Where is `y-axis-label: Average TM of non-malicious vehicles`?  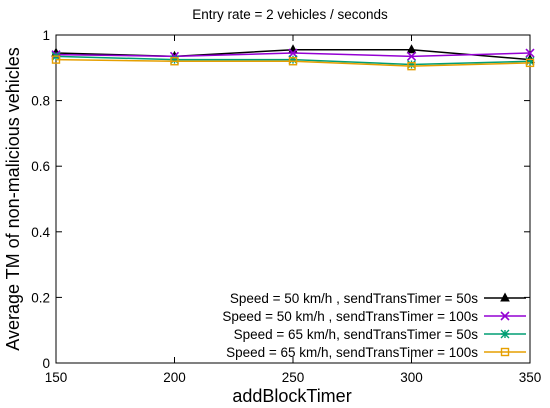 y-axis-label: Average TM of non-malicious vehicles is located at coordinates (13, 198).